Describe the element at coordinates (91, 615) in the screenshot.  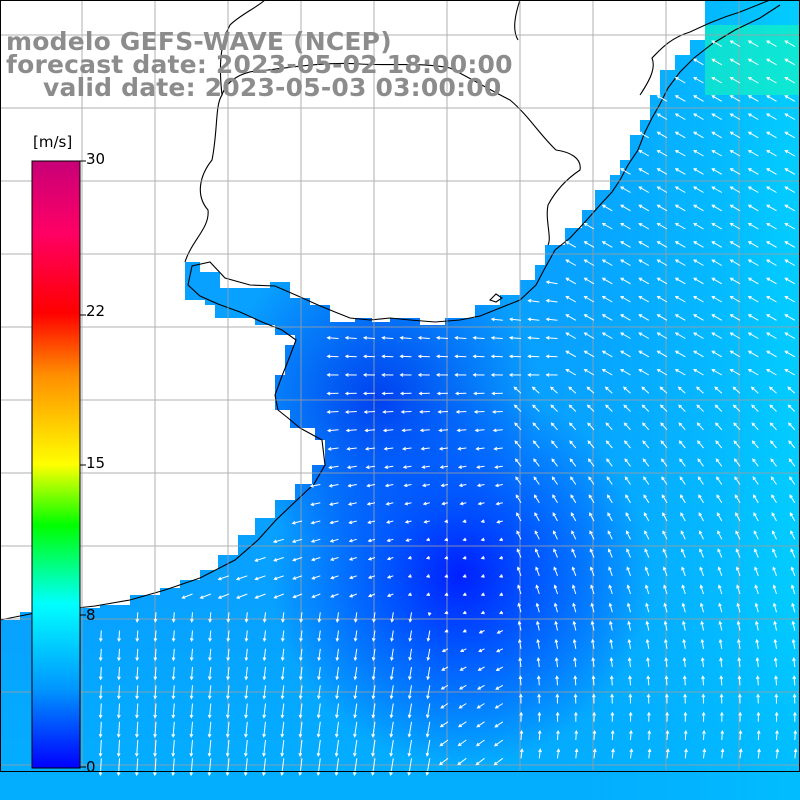
I see `colorbar-tick-8: 8` at that location.